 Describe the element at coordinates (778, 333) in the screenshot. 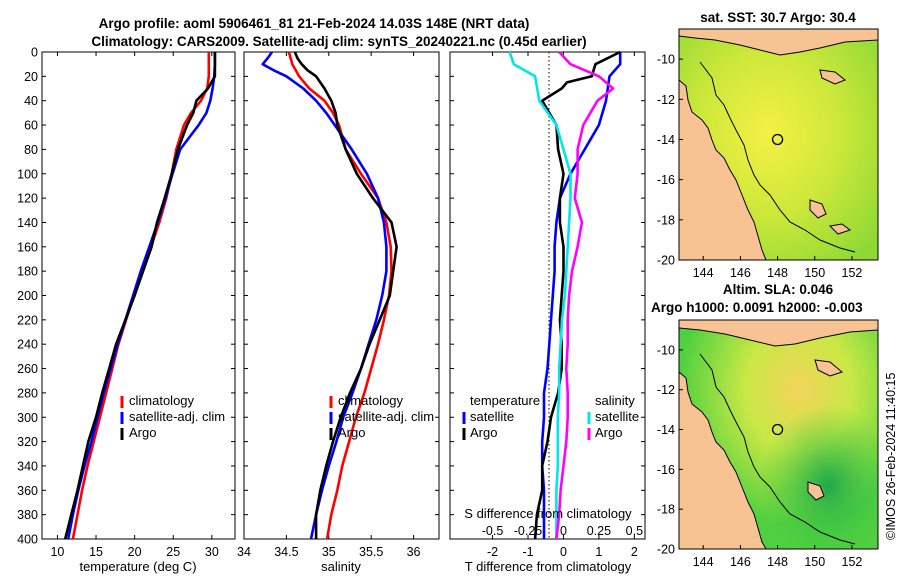

I see `sla-land-png` at that location.